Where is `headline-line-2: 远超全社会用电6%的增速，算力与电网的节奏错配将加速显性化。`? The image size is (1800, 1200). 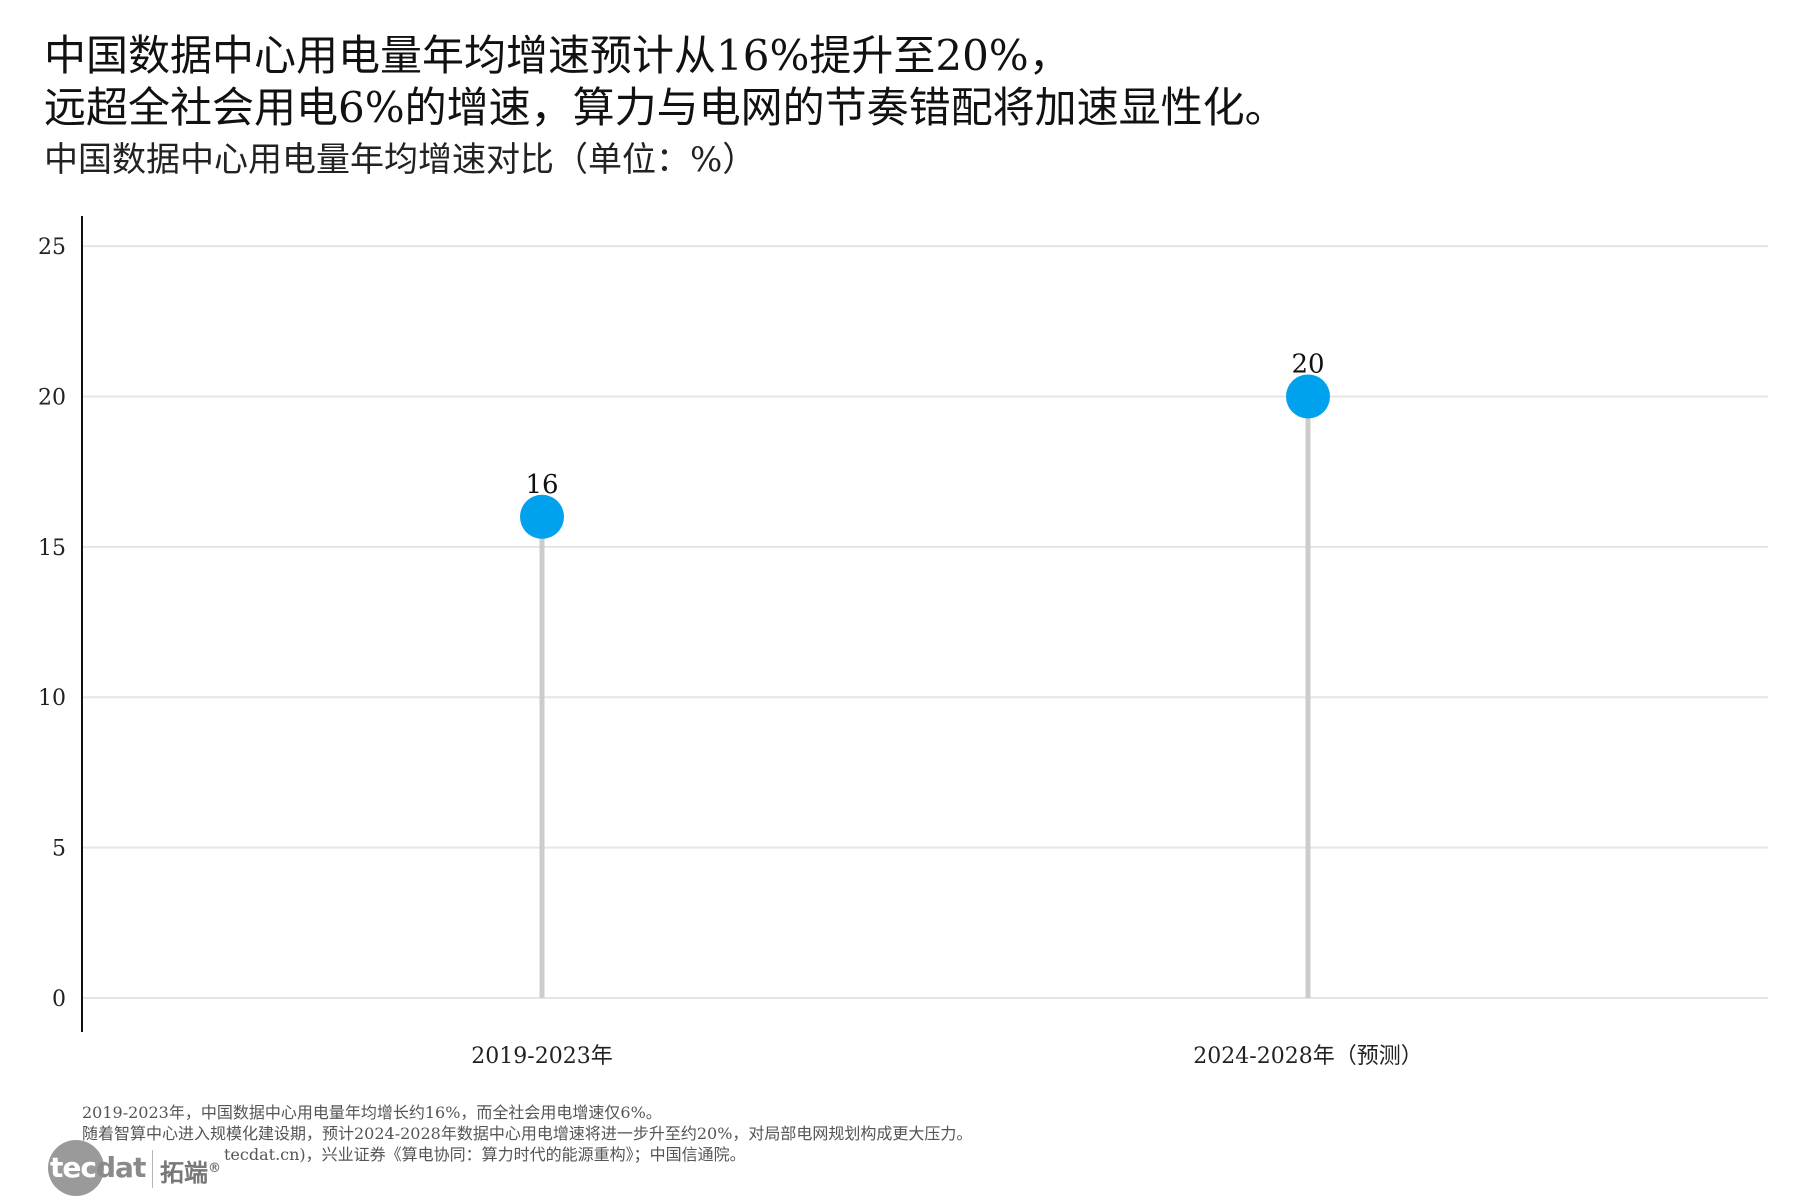 headline-line-2: 远超全社会用电6%的增速，算力与电网的节奏错配将加速显性化。 is located at coordinates (665, 107).